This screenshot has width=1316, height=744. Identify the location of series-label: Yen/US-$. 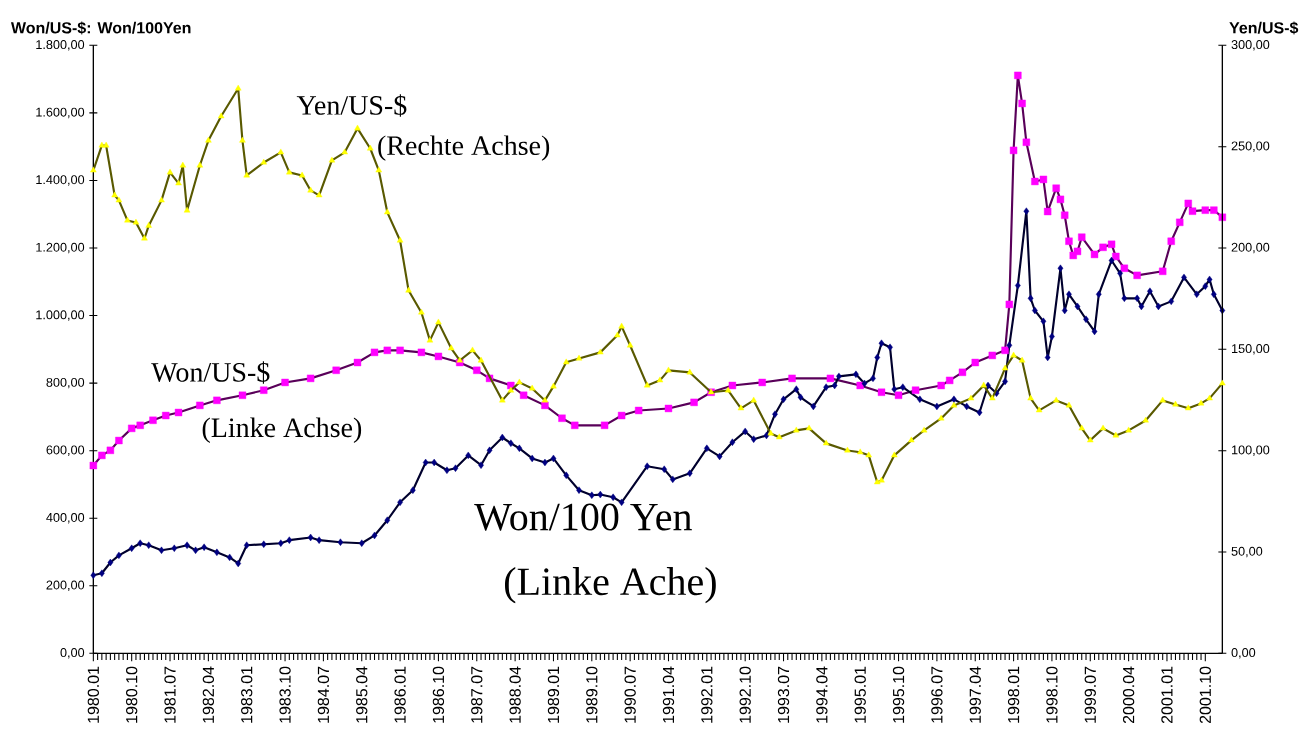
(351, 105).